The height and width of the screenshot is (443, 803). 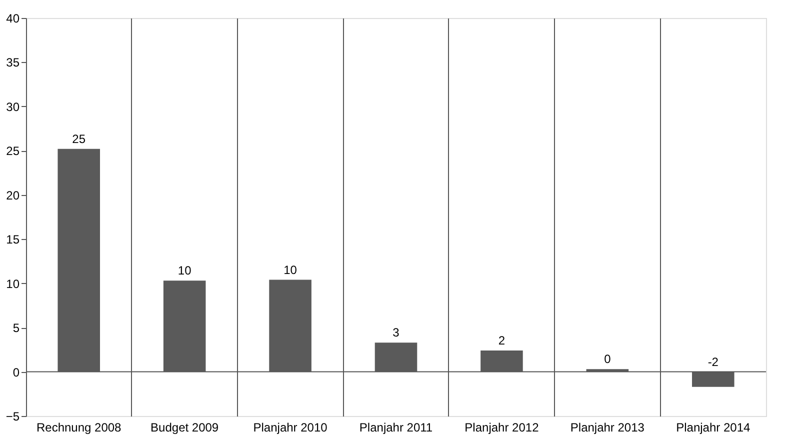 What do you see at coordinates (608, 359) in the screenshot?
I see `data-label: 0` at bounding box center [608, 359].